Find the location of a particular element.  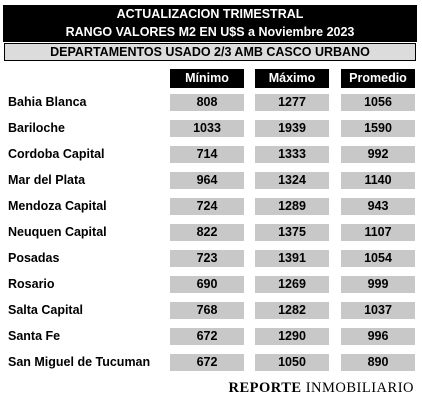

row-label: Santa Fe is located at coordinates (34, 336).